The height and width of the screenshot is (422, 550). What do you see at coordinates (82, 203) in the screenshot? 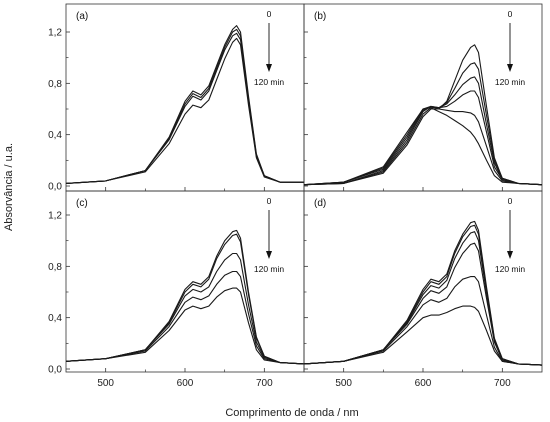
I see `panel-label: (c)` at bounding box center [82, 203].